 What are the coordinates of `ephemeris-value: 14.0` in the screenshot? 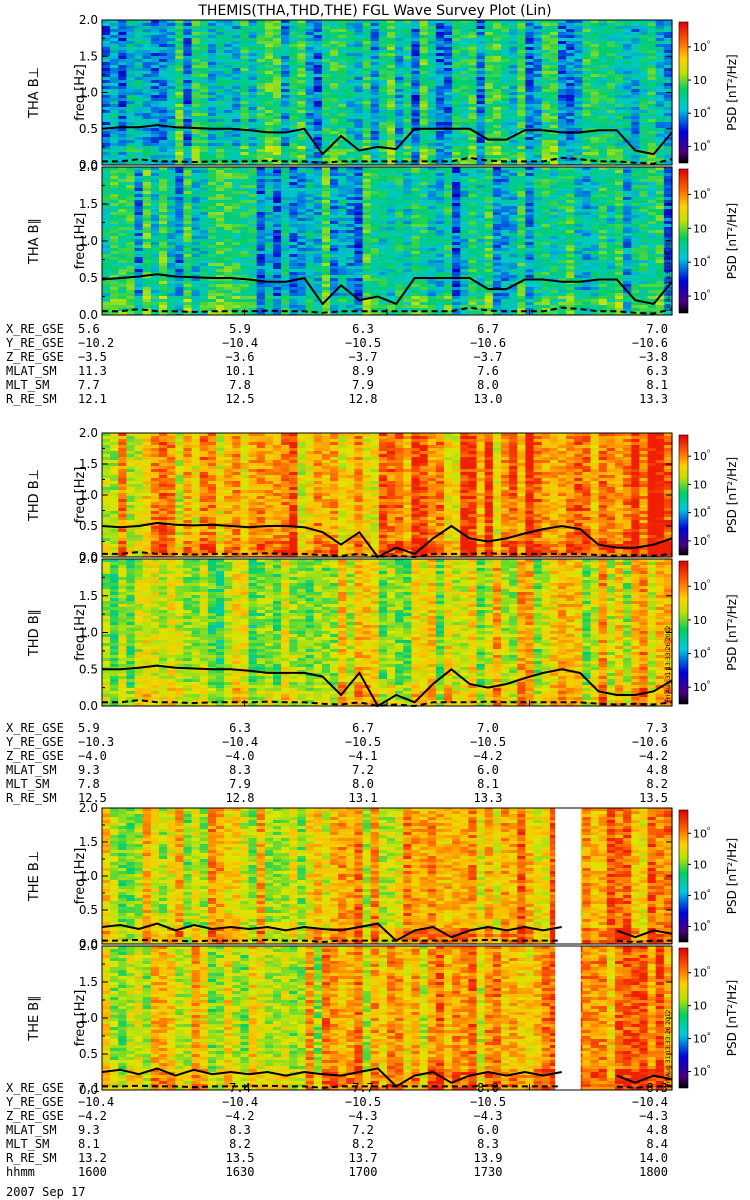 It's located at (653, 1158).